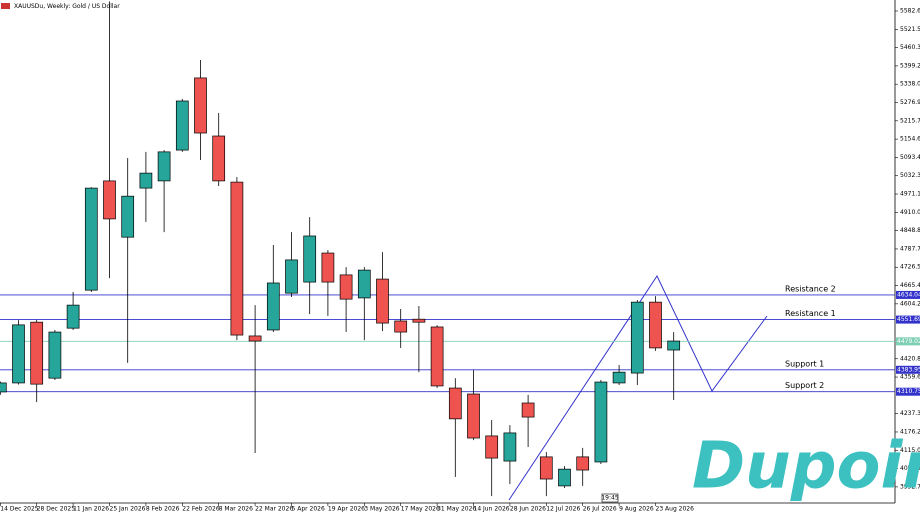 The height and width of the screenshot is (513, 920). Describe the element at coordinates (910, 230) in the screenshot. I see `y-tick-label: 4848.85` at that location.